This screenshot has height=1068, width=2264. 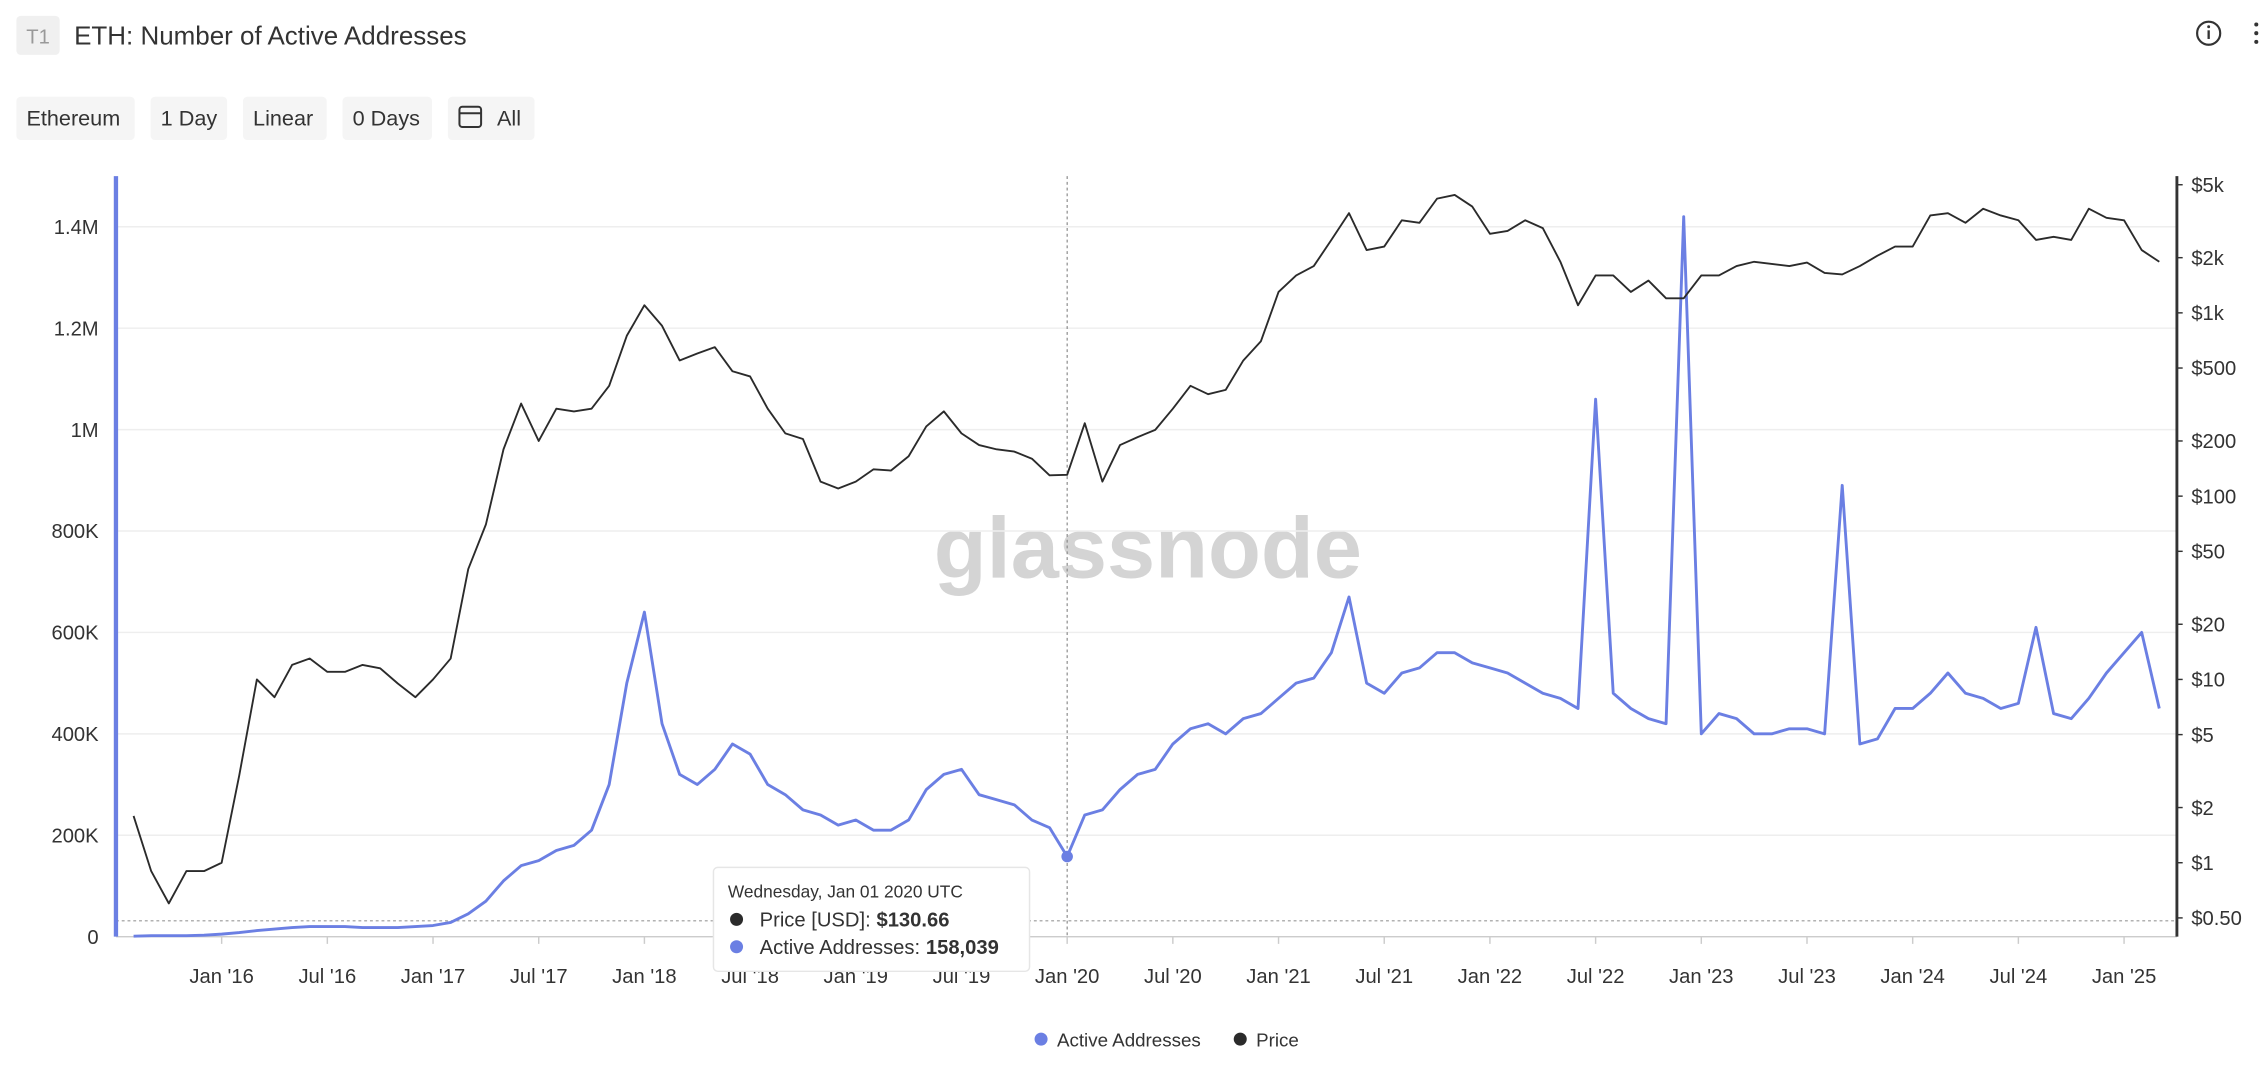 What do you see at coordinates (1277, 1039) in the screenshot?
I see `legend-label: Price` at bounding box center [1277, 1039].